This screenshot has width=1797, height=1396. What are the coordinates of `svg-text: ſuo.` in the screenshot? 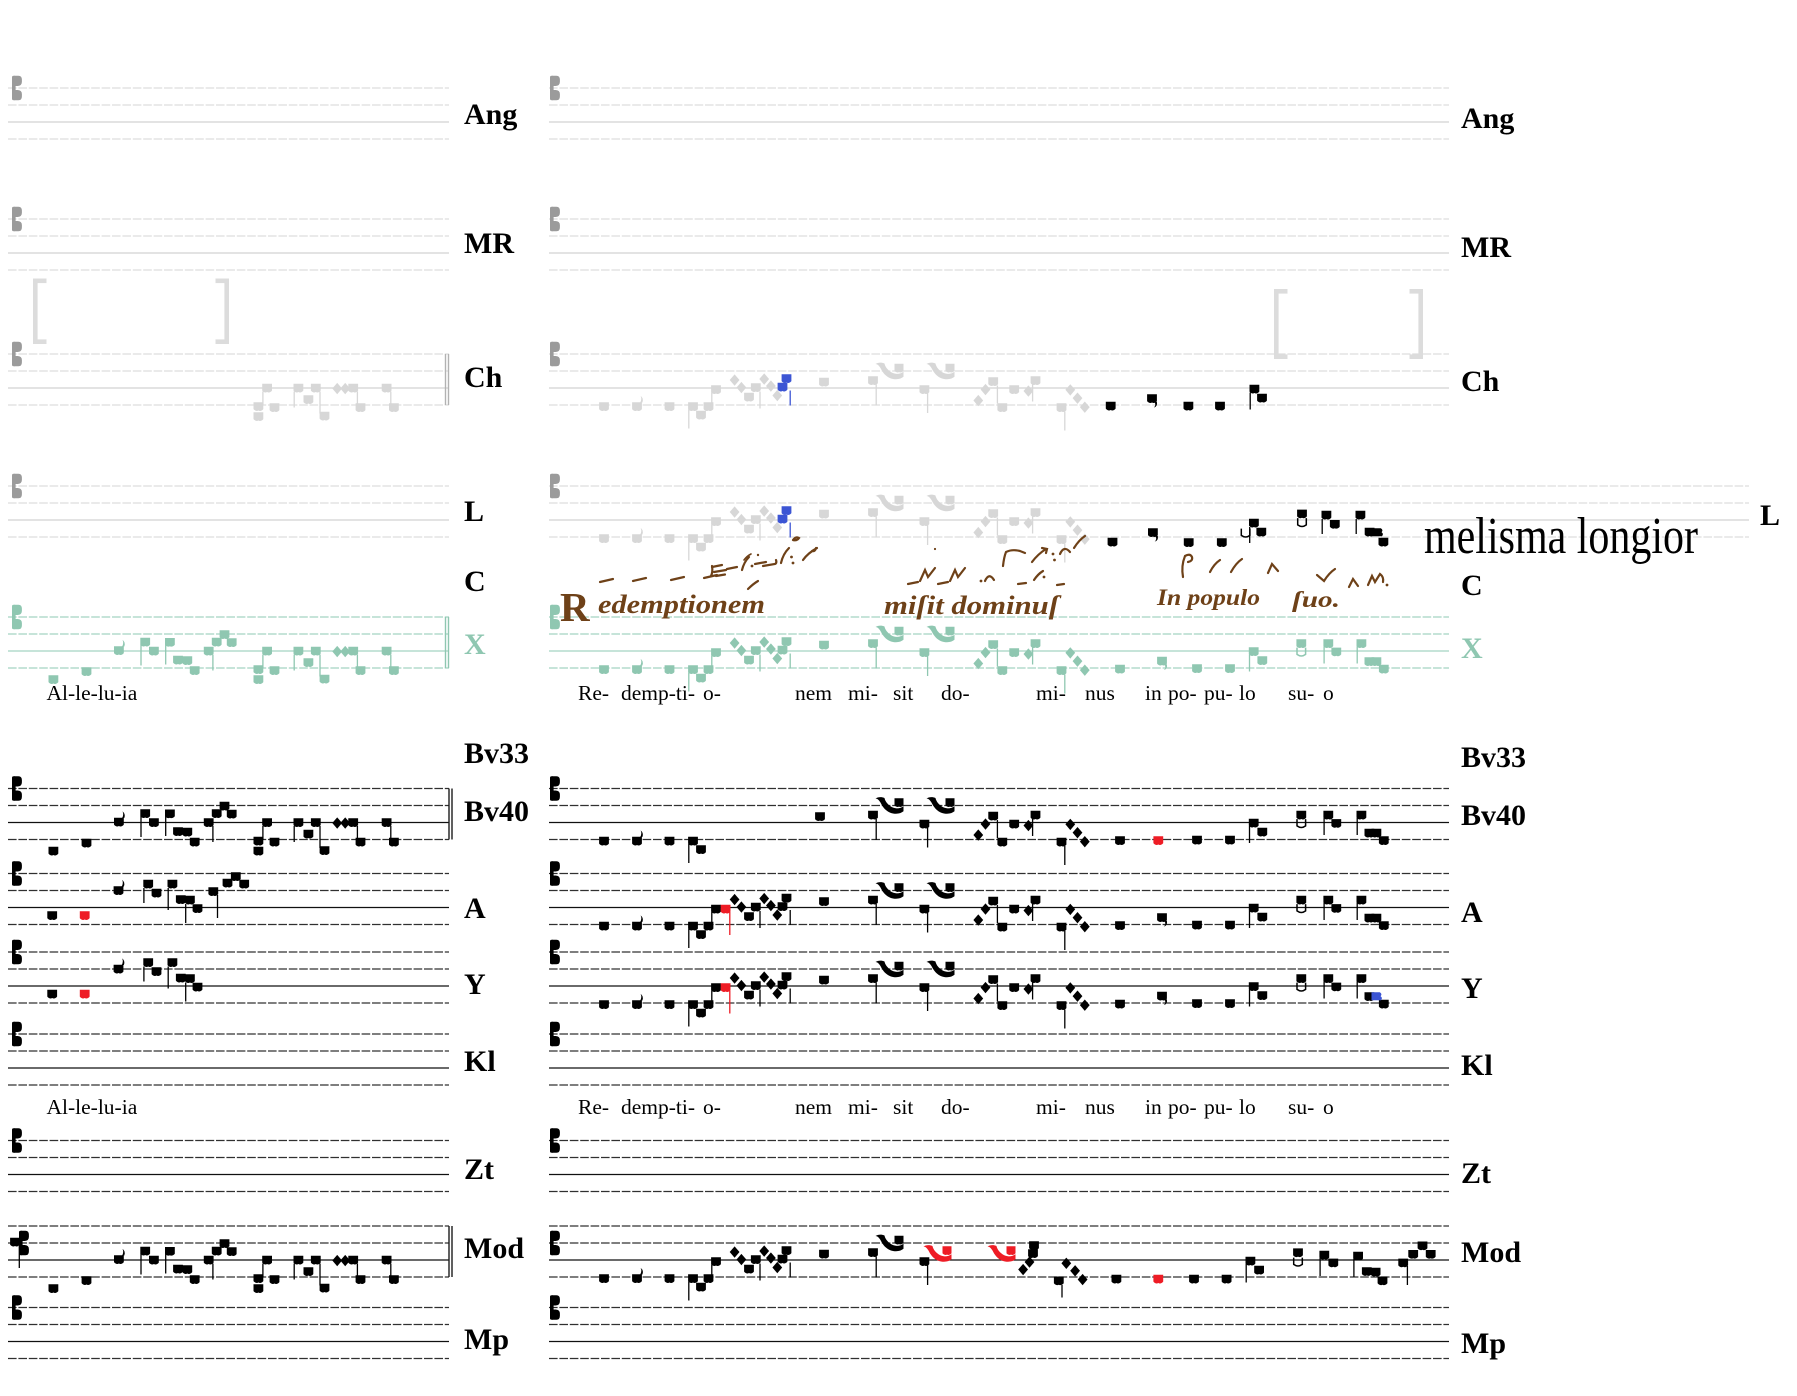 It's located at (1316, 599).